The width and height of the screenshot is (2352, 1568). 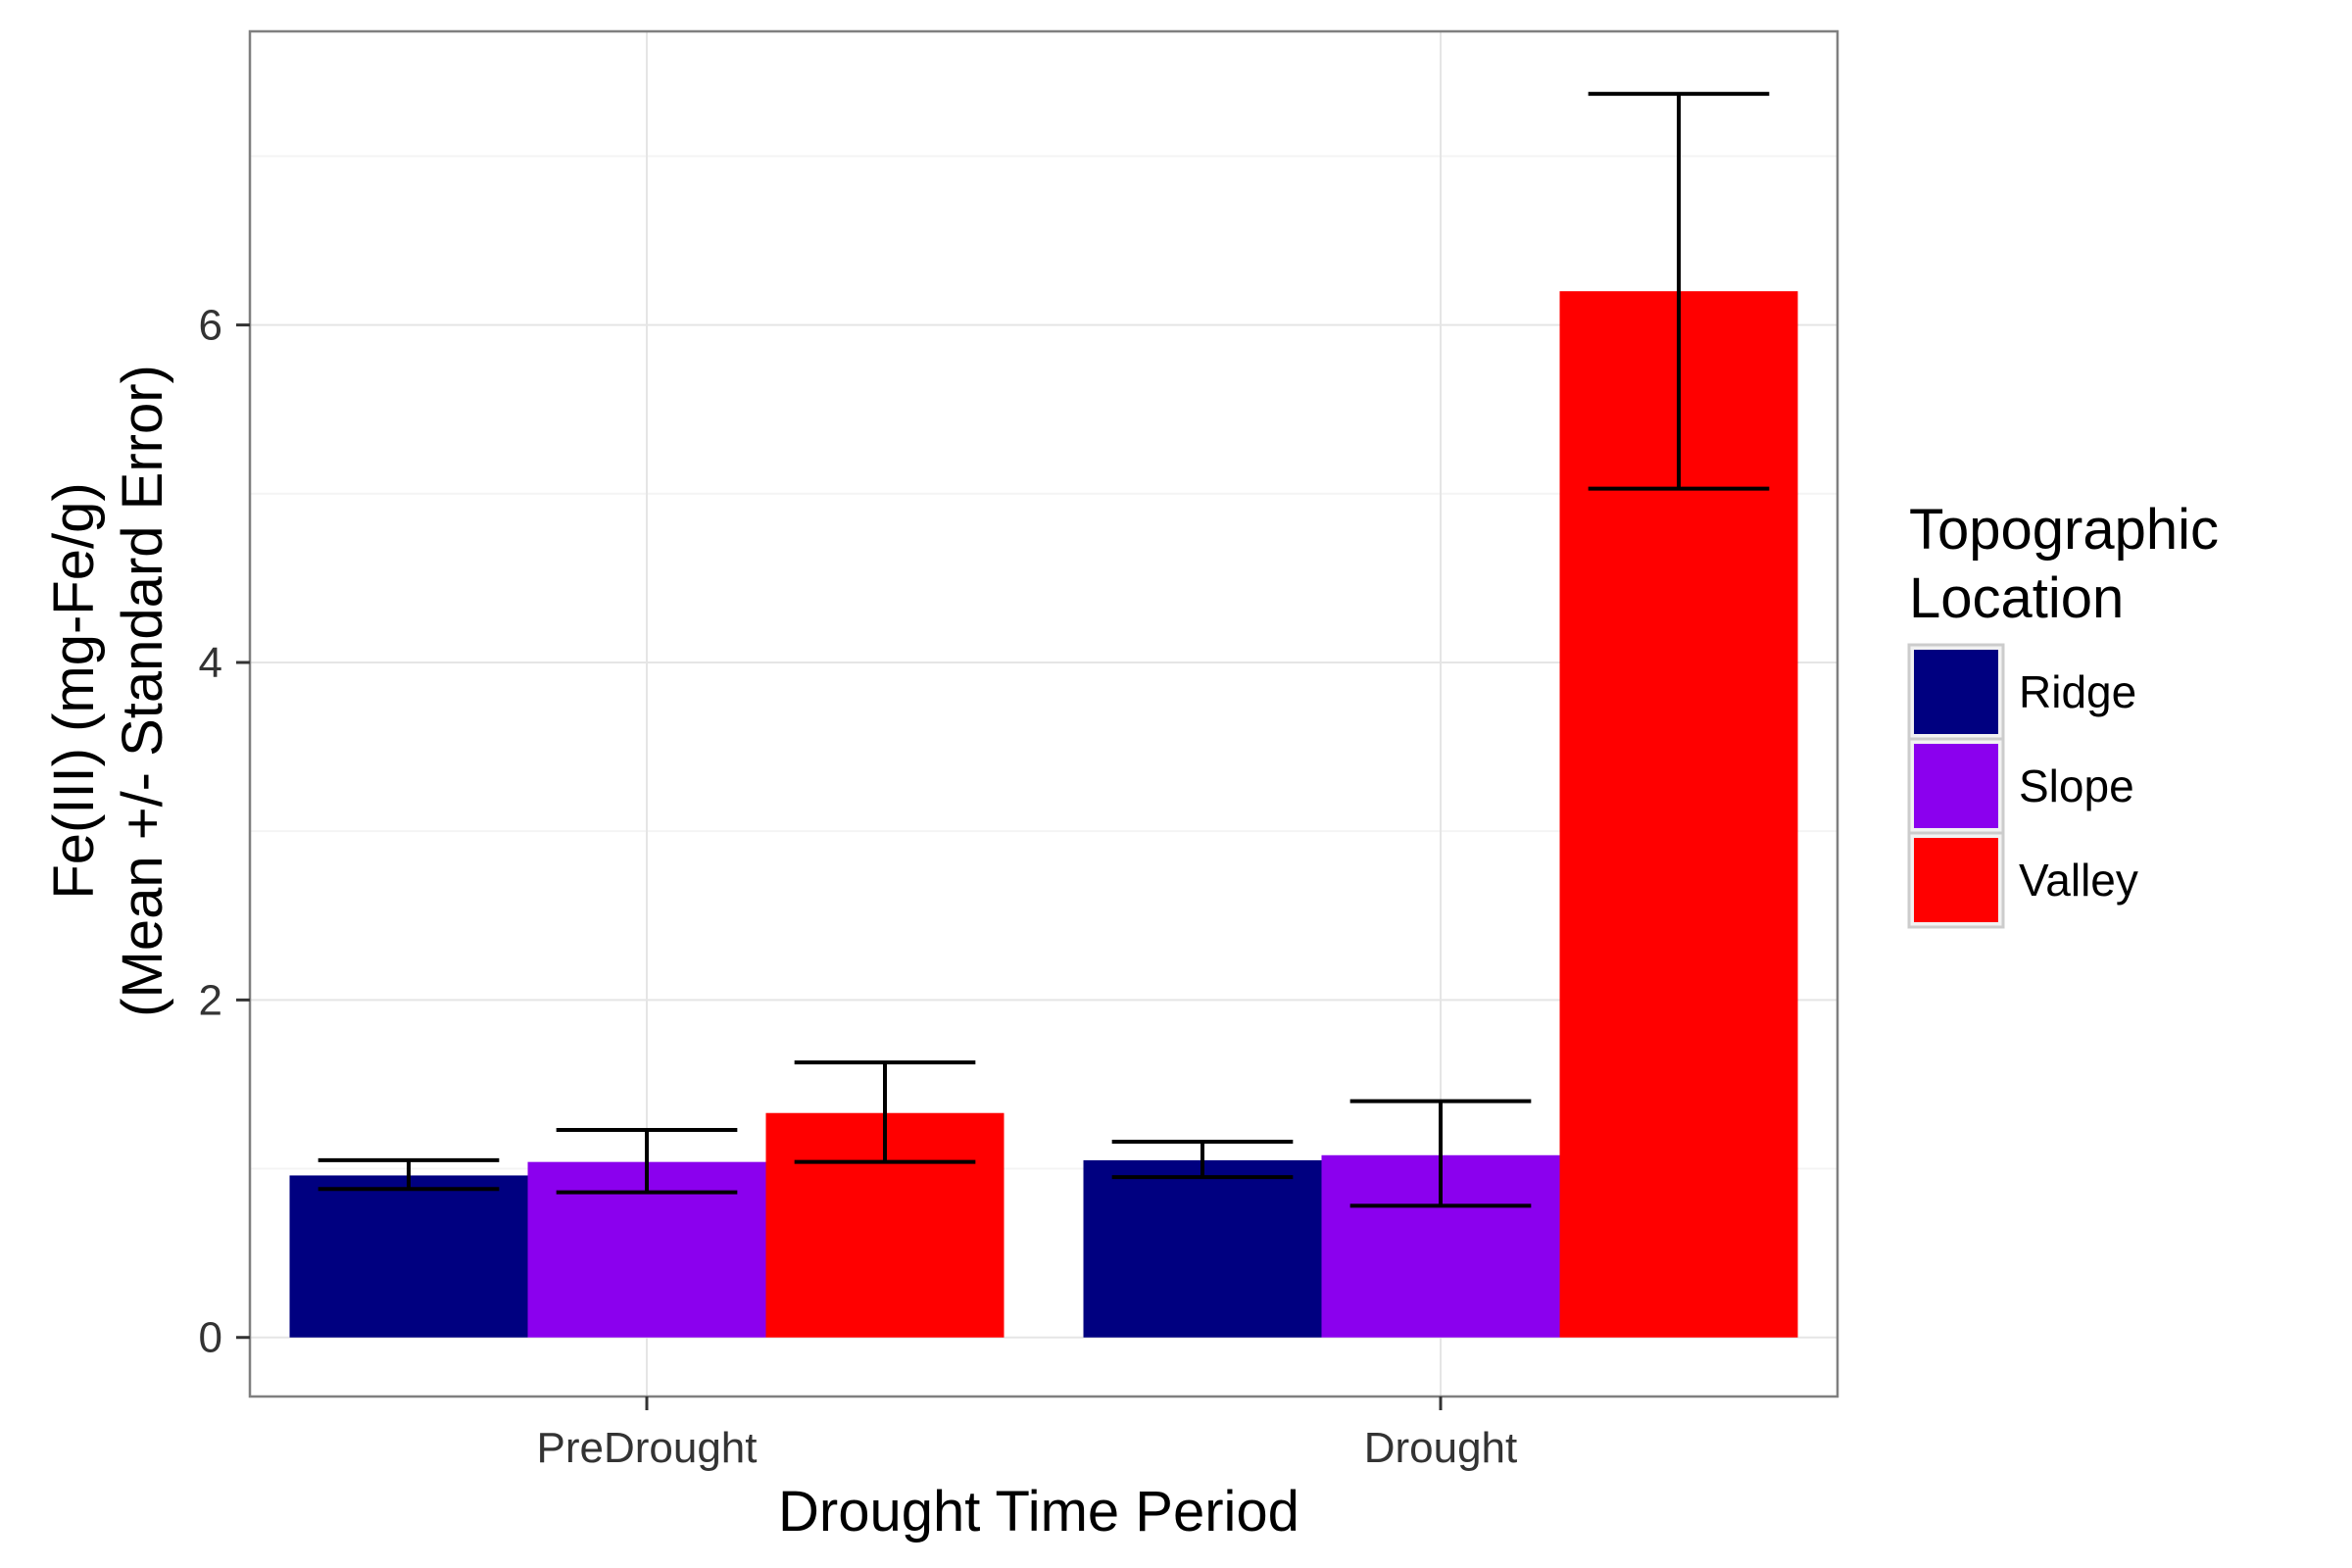 I want to click on y-tick-label: 2, so click(x=210, y=1000).